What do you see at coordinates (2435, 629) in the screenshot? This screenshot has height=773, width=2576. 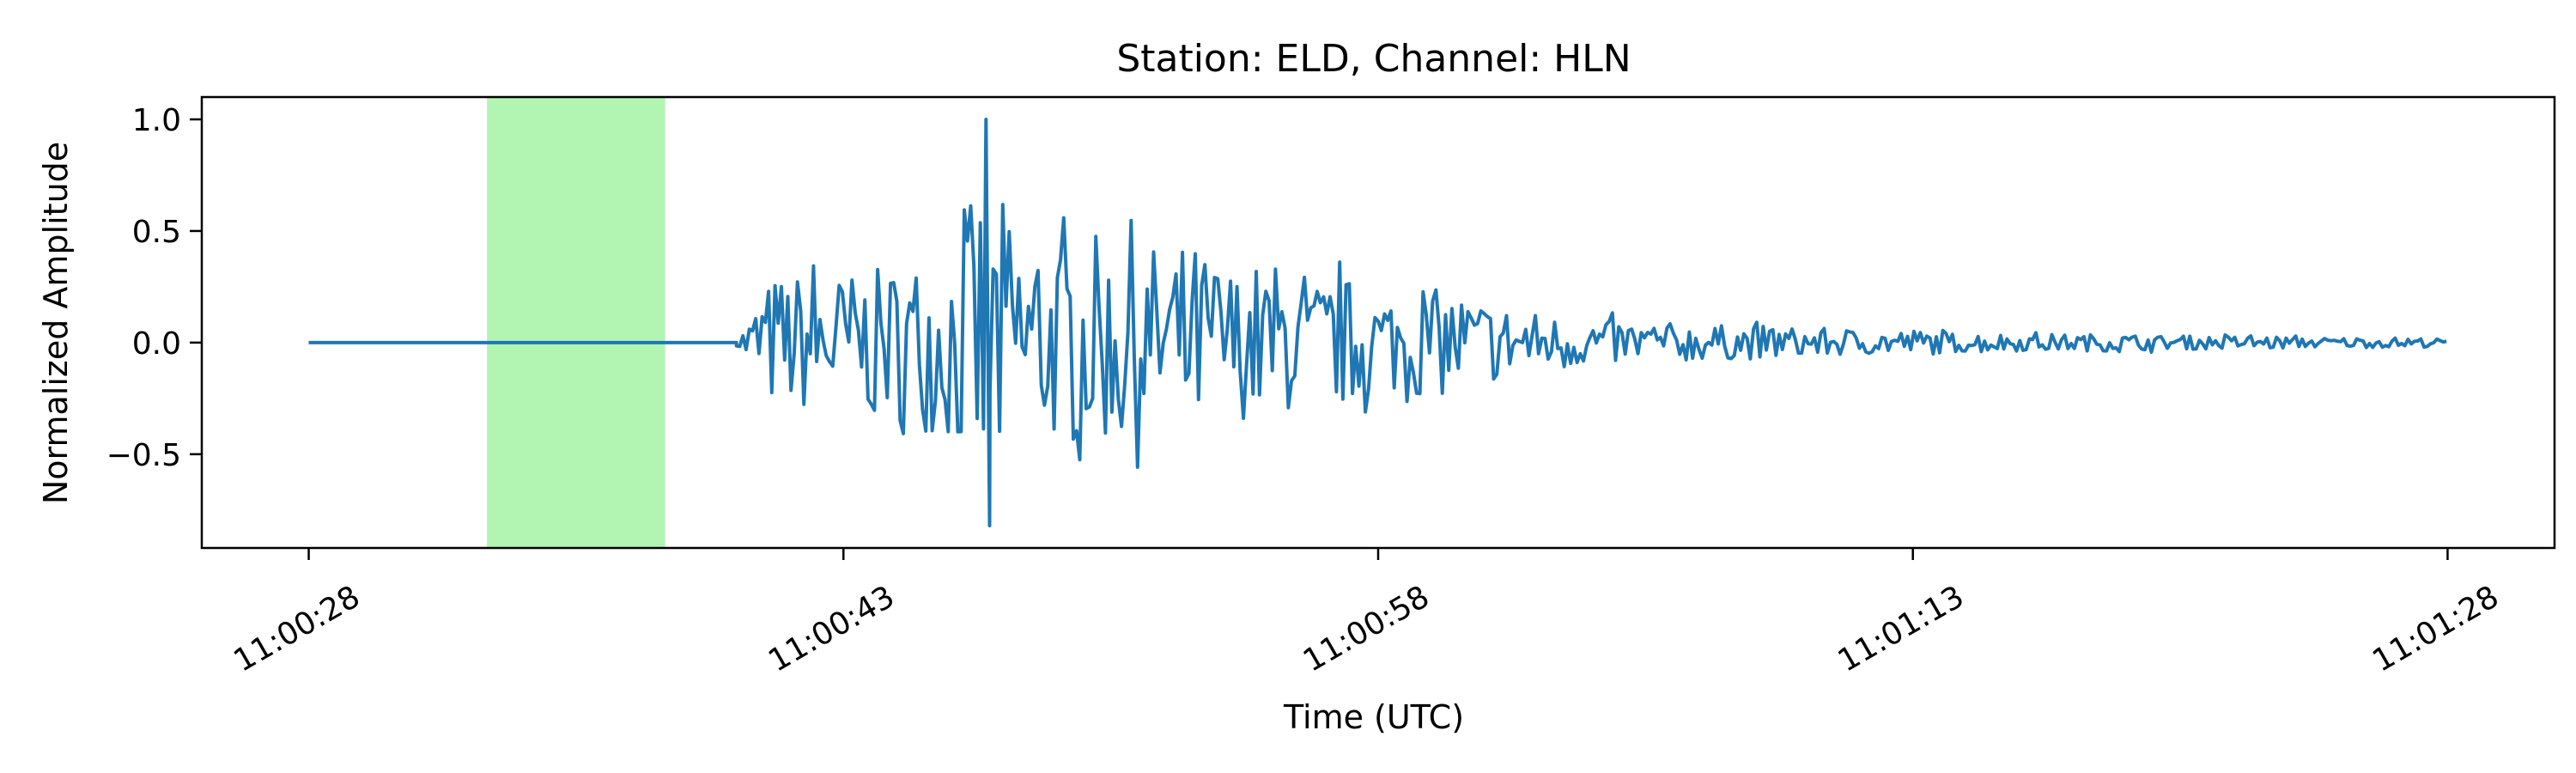 I see `x-tick-label: 11:01:28` at bounding box center [2435, 629].